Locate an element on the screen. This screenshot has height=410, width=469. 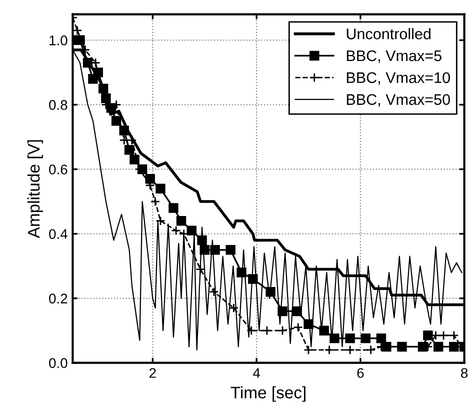
legend-label: Uncontrolled is located at coordinates (388, 34).